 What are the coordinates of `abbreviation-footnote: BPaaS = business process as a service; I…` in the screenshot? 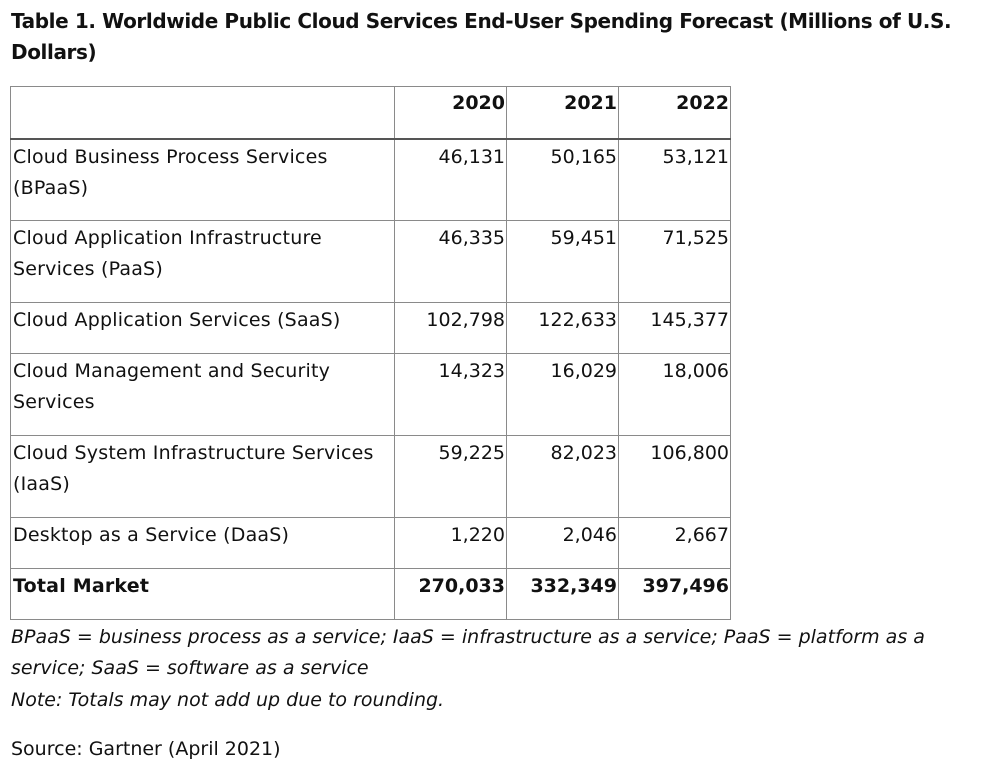 It's located at (468, 652).